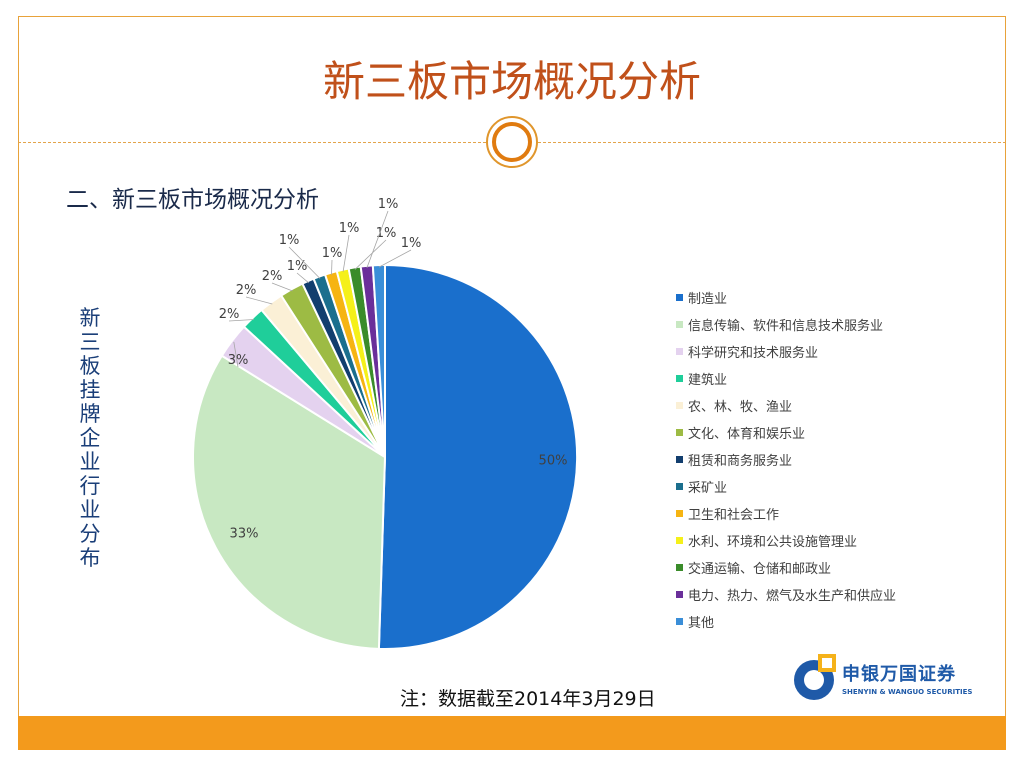 The image size is (1024, 768). Describe the element at coordinates (815, 677) in the screenshot. I see `company-logo-icon` at that location.